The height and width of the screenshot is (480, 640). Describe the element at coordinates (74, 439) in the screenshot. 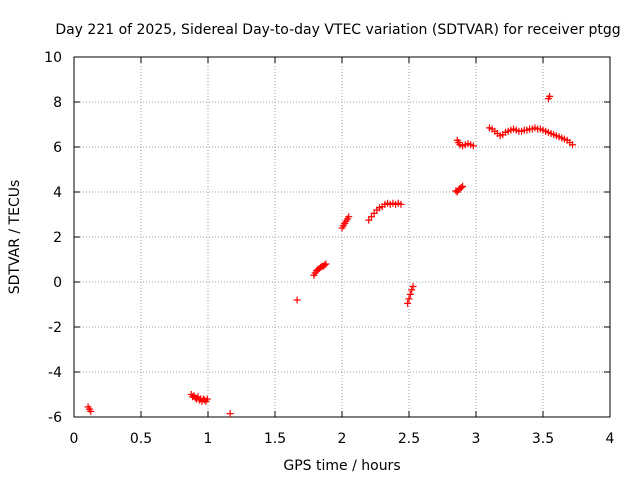

I see `x-tick-label: 0` at that location.